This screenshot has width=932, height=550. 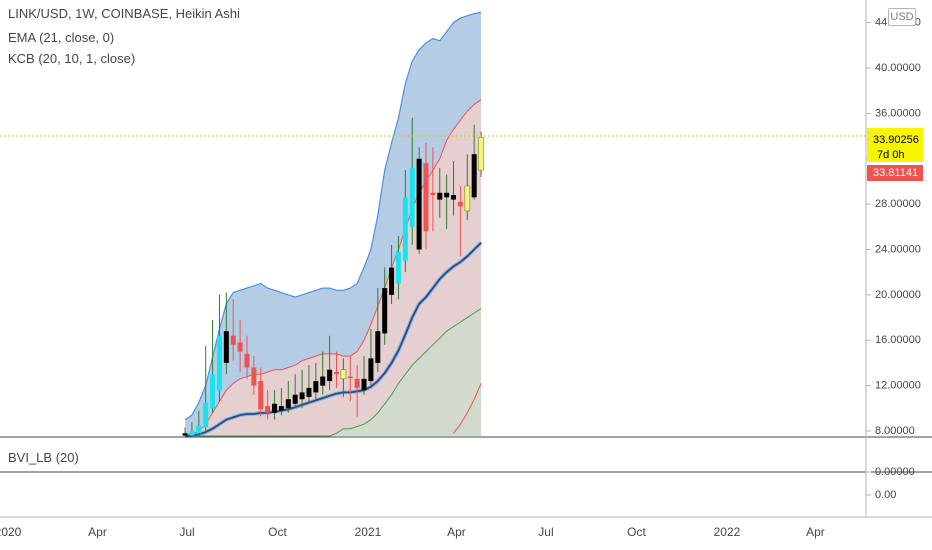 I want to click on ema-line, so click(x=333, y=339).